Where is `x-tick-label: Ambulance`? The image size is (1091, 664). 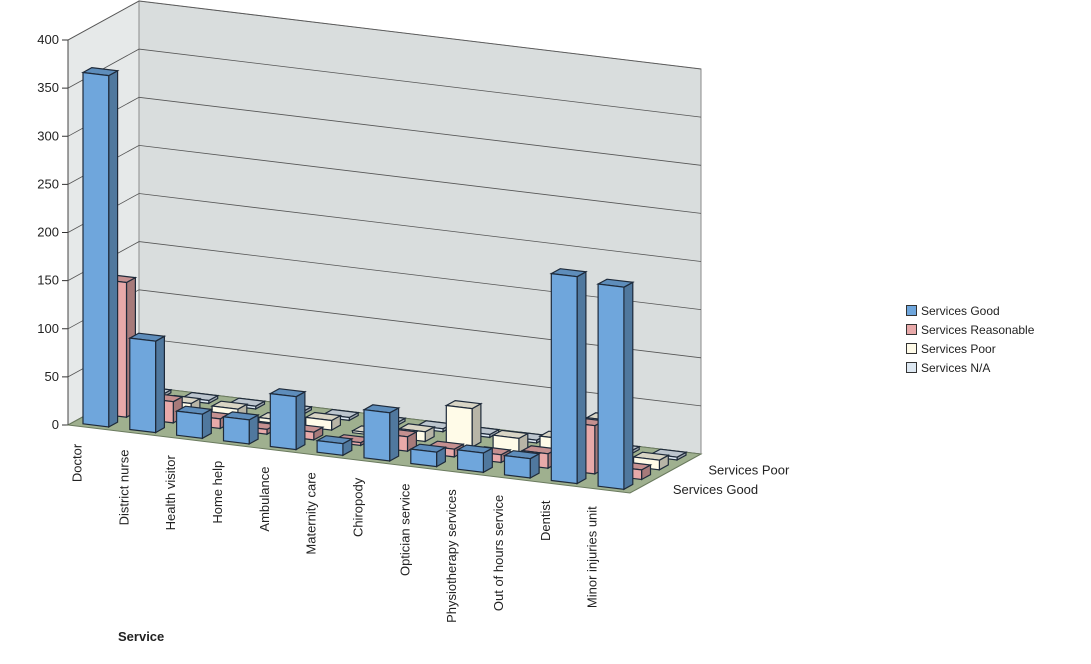
x-tick-label: Ambulance is located at coordinates (264, 499).